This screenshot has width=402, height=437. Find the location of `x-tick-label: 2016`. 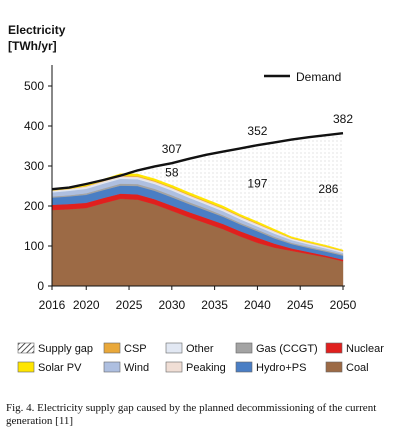

x-tick-label: 2016 is located at coordinates (52, 305).